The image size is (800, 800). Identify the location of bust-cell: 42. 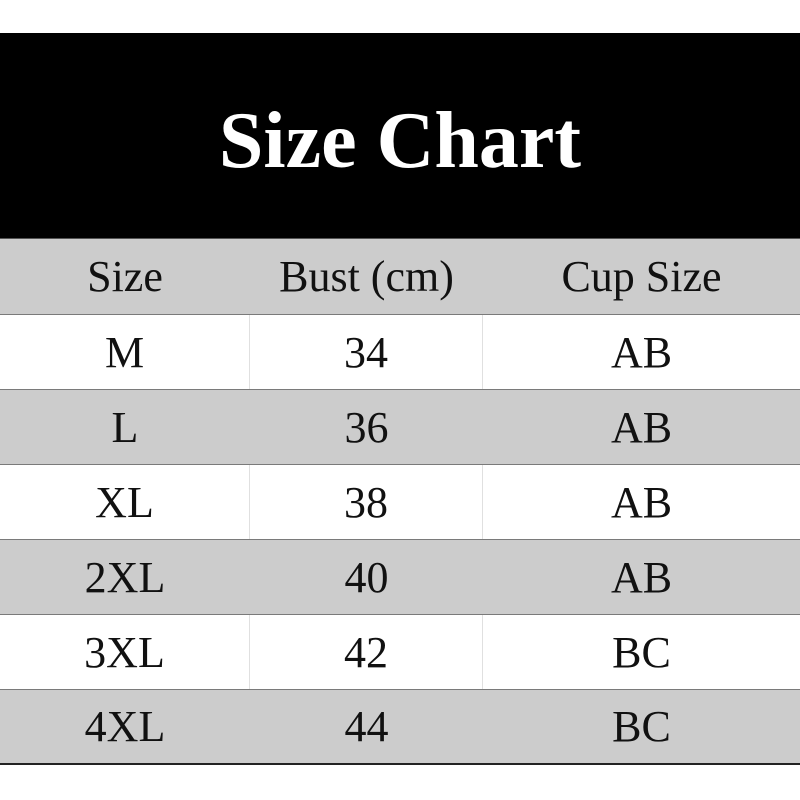
(366, 652).